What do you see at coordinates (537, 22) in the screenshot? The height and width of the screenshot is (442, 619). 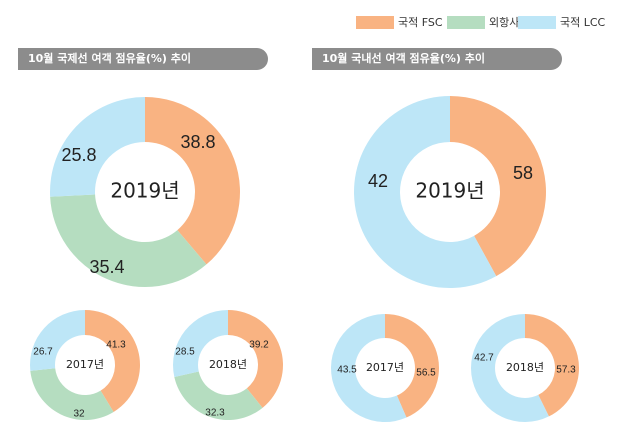 I see `legend-swatch-lcc` at bounding box center [537, 22].